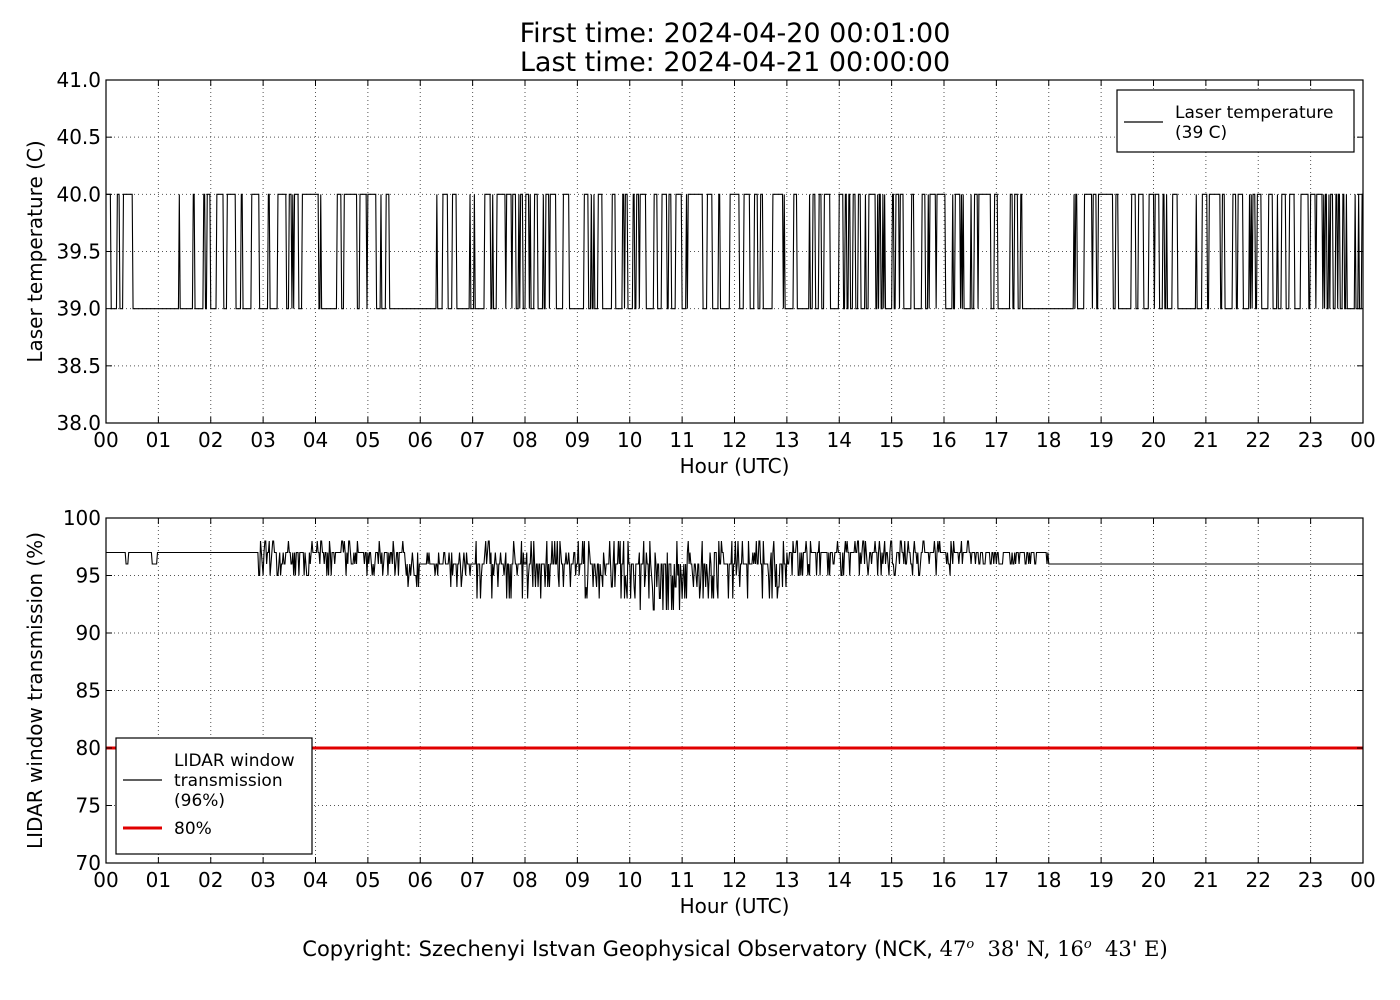 This screenshot has width=1400, height=1000. What do you see at coordinates (88, 863) in the screenshot?
I see `y-tick-label: 70` at bounding box center [88, 863].